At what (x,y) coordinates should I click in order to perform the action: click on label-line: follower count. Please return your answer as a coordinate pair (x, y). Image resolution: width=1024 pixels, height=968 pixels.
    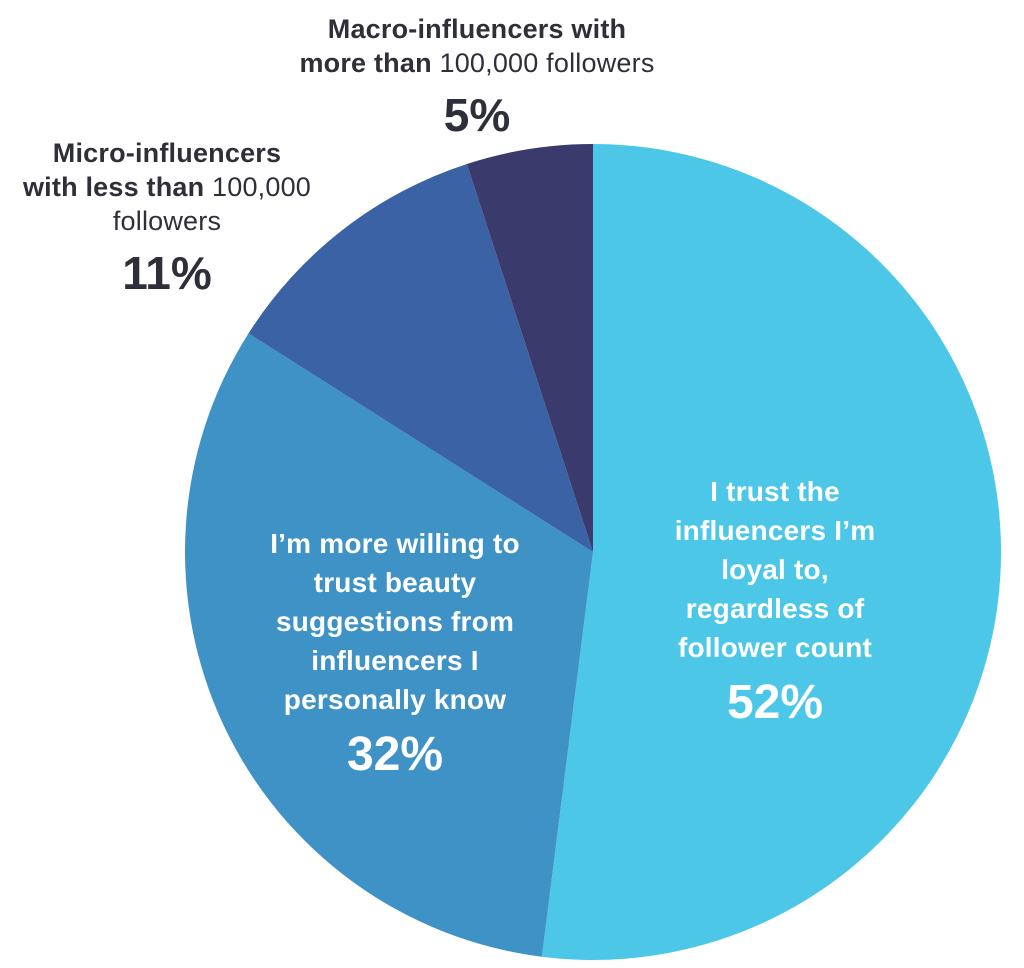
    Looking at the image, I should click on (775, 647).